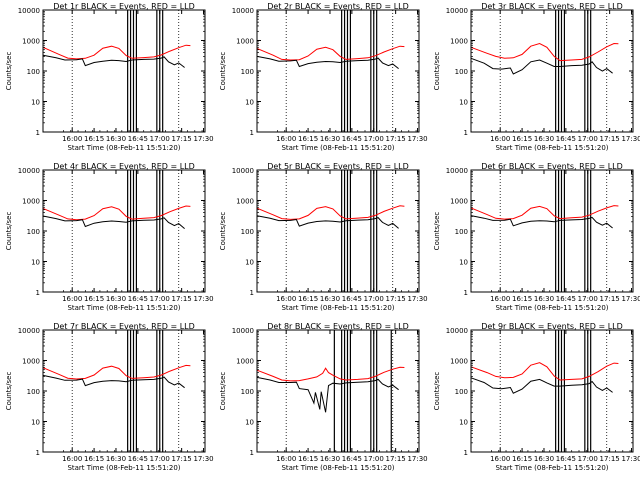 This screenshot has width=640, height=480. What do you see at coordinates (124, 166) in the screenshot?
I see `panel-title: Det 4r BLACK = Events, RED = LLD` at bounding box center [124, 166].